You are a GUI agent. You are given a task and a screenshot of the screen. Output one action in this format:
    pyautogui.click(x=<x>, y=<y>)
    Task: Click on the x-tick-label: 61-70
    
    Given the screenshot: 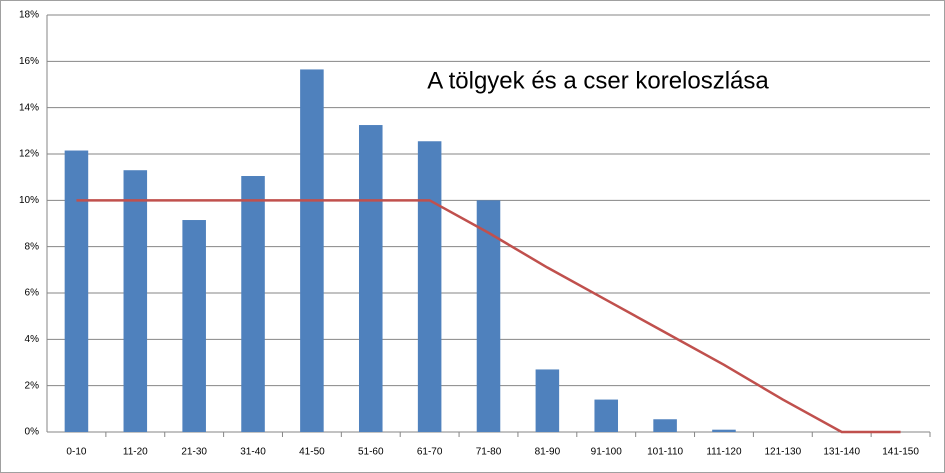 What is the action you would take?
    pyautogui.click(x=430, y=452)
    